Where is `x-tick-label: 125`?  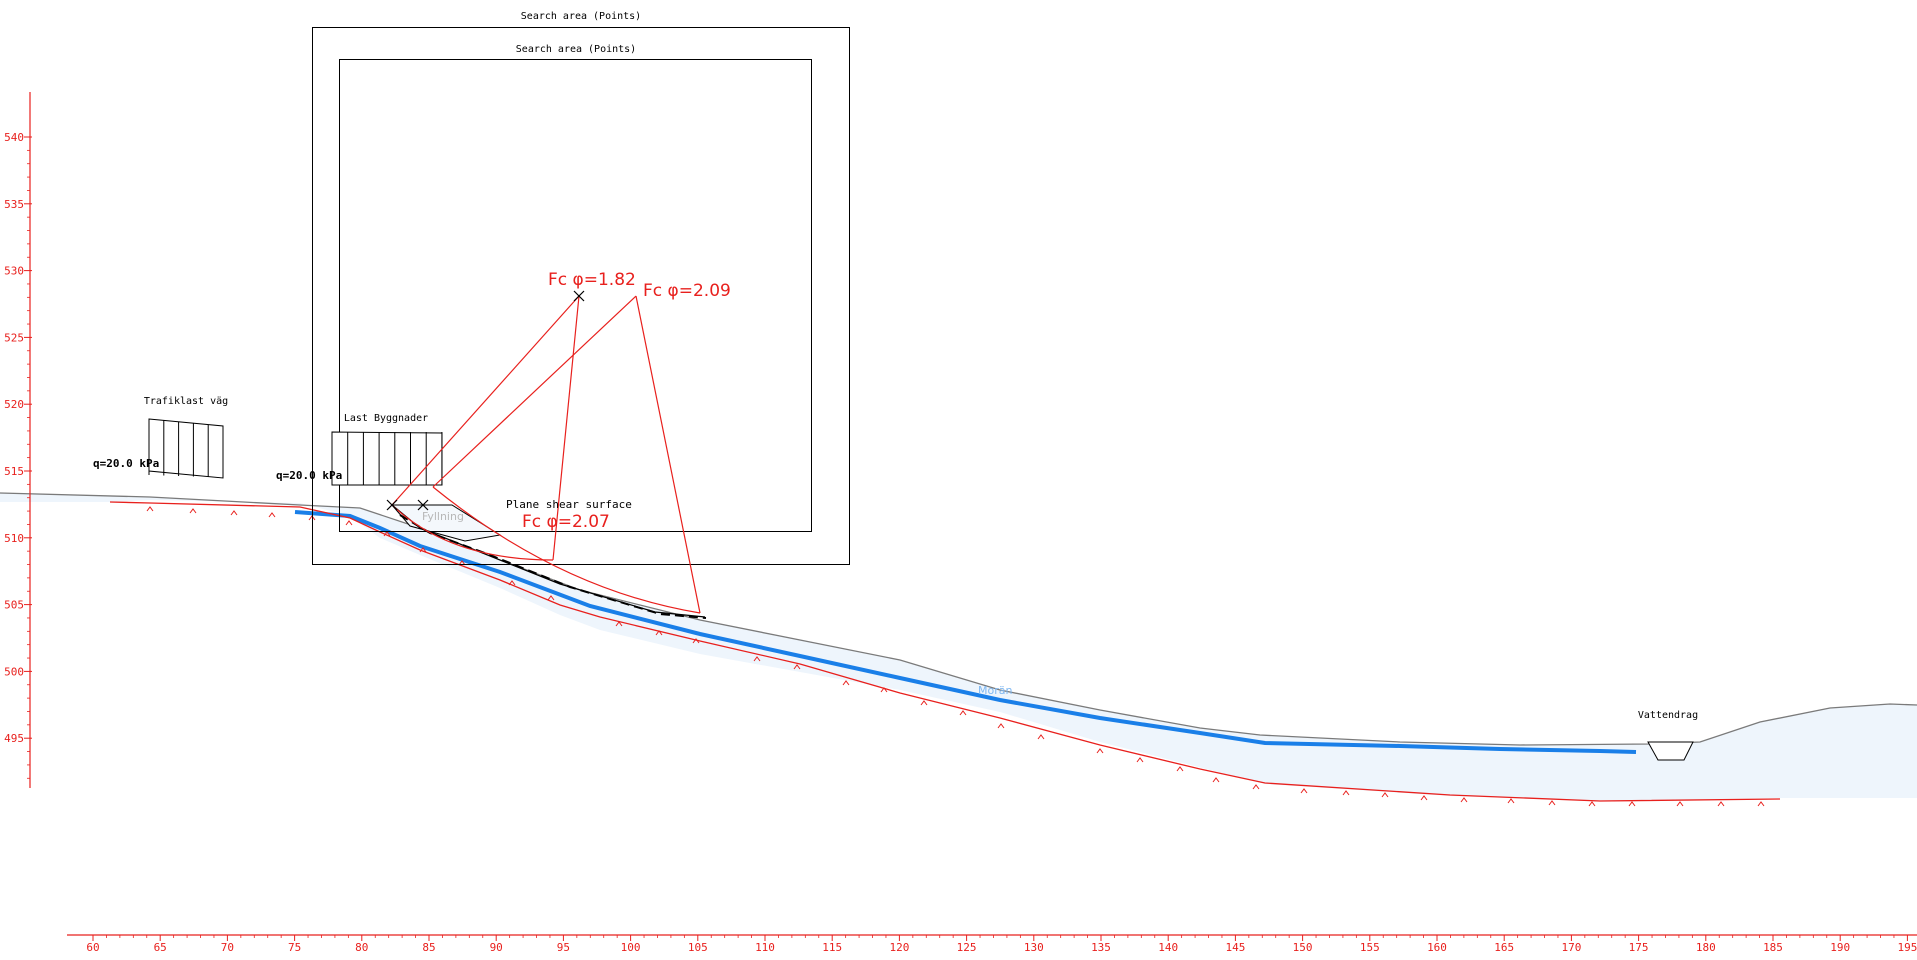 x-tick-label: 125 is located at coordinates (967, 947).